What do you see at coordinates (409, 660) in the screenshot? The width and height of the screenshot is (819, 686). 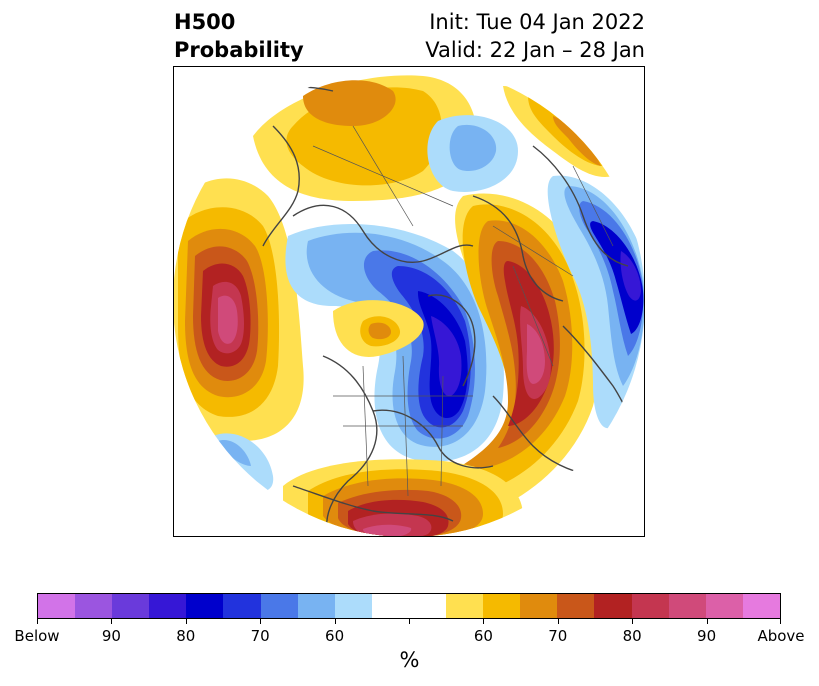 I see `colorbar-unit: %` at bounding box center [409, 660].